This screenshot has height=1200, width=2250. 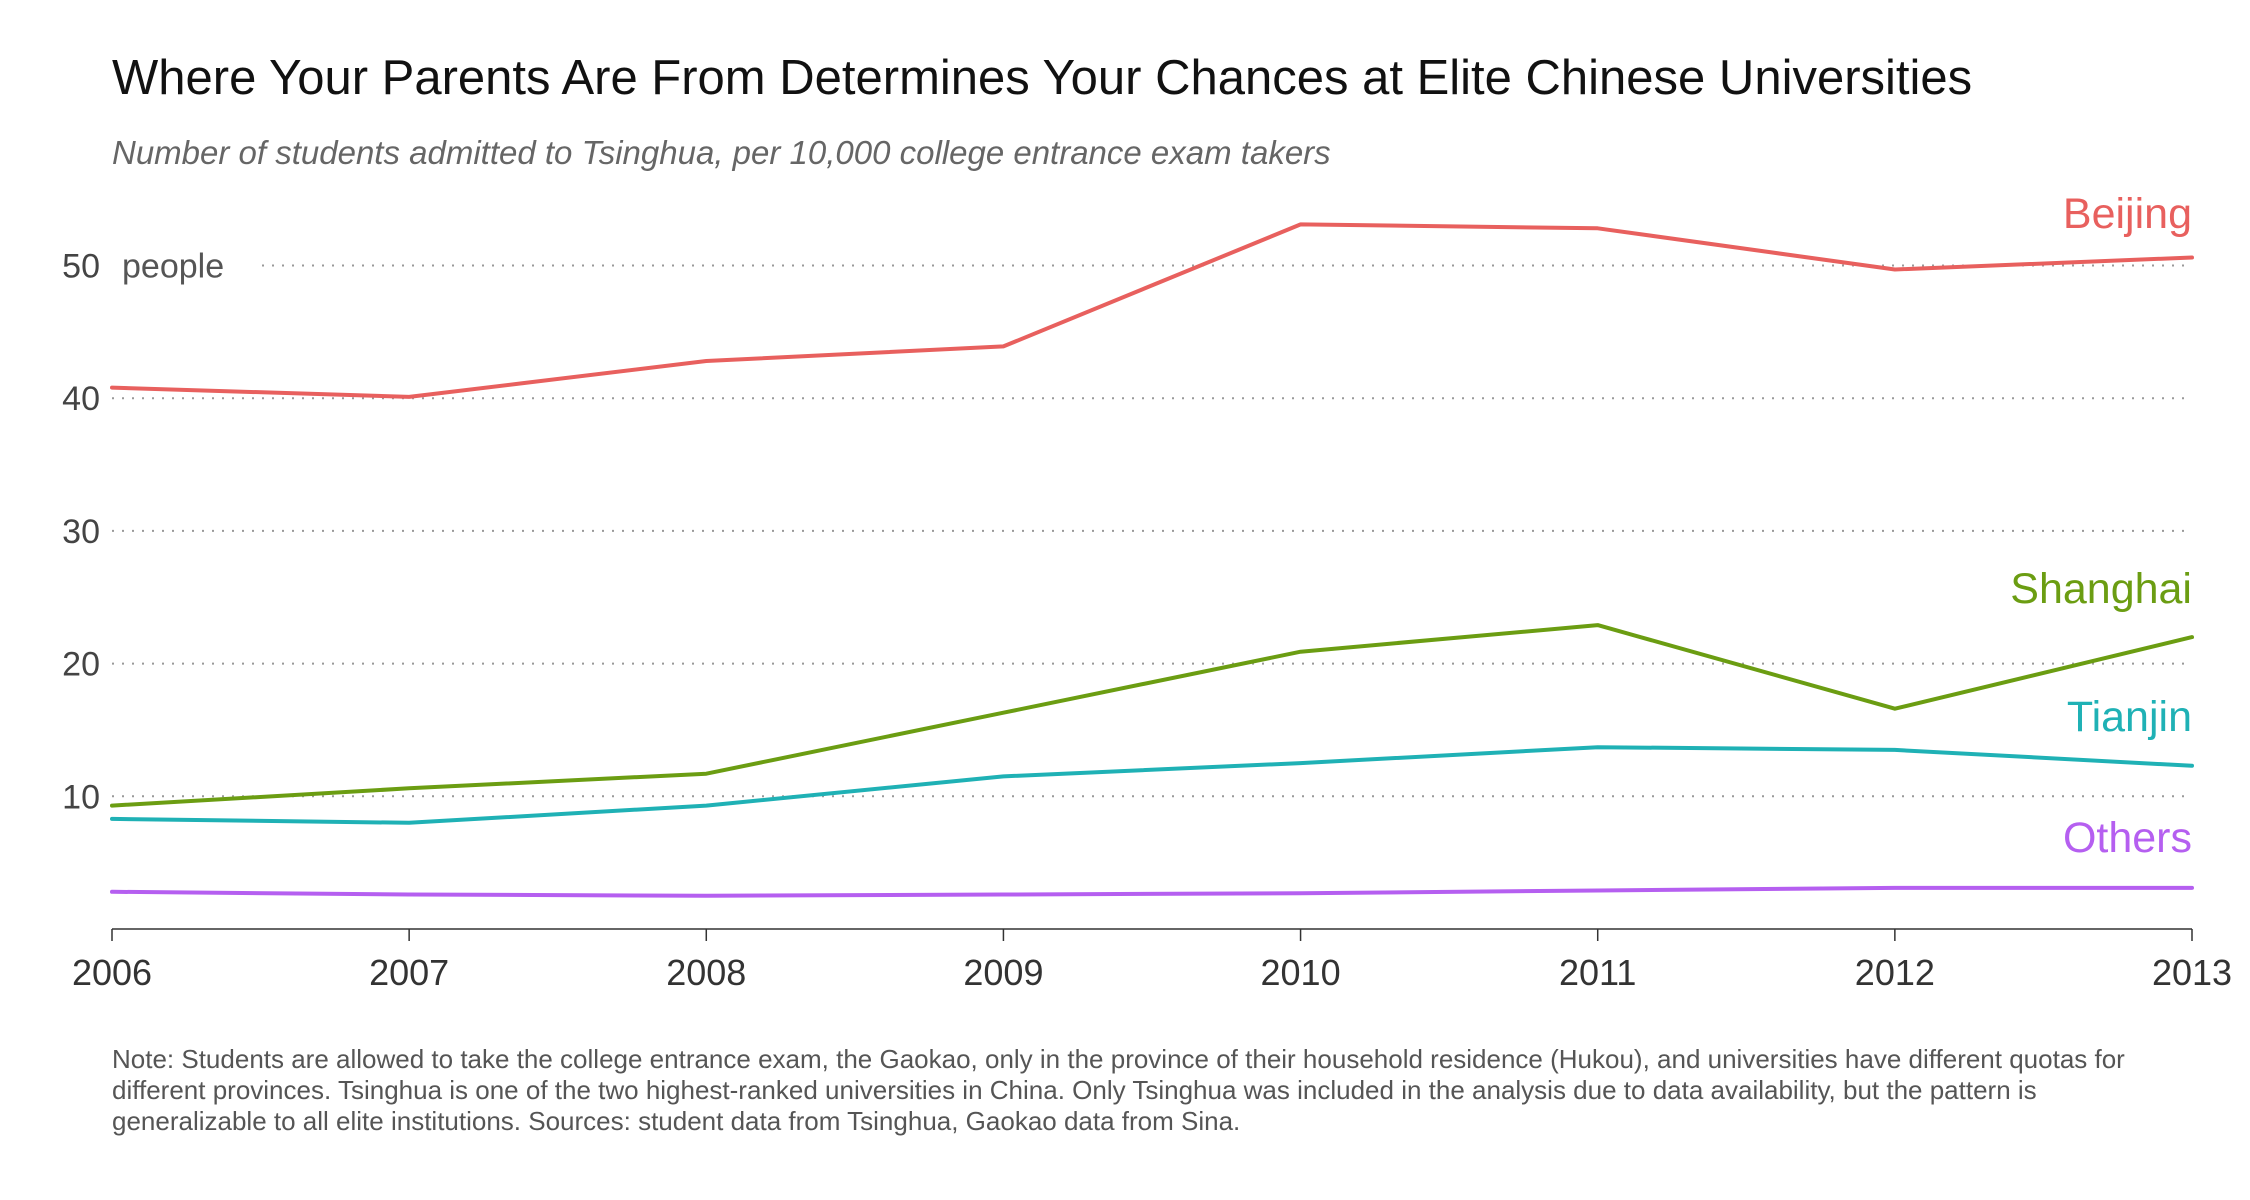 What do you see at coordinates (2127, 214) in the screenshot?
I see `series-label-beijing: Beijing` at bounding box center [2127, 214].